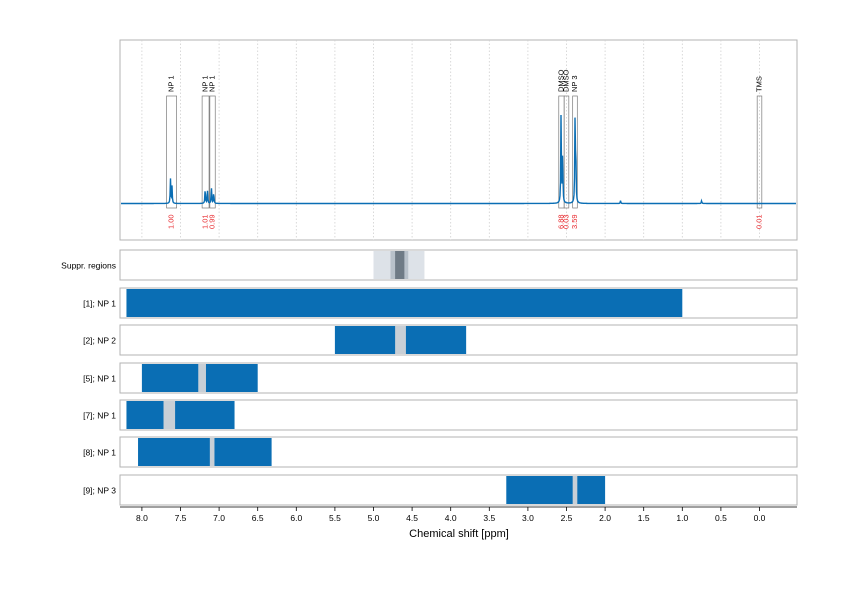 This screenshot has width=842, height=595. I want to click on lane: Suppr. regions, so click(429, 265).